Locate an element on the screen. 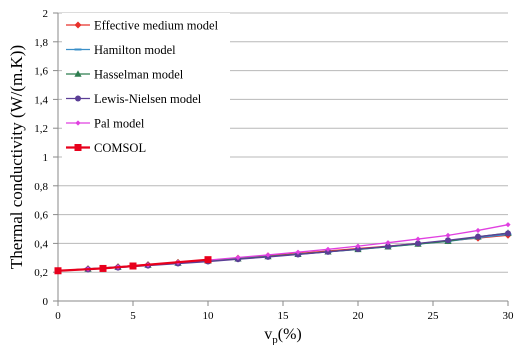 The image size is (515, 350). y-tick-label: 0,2 is located at coordinates (41, 273).